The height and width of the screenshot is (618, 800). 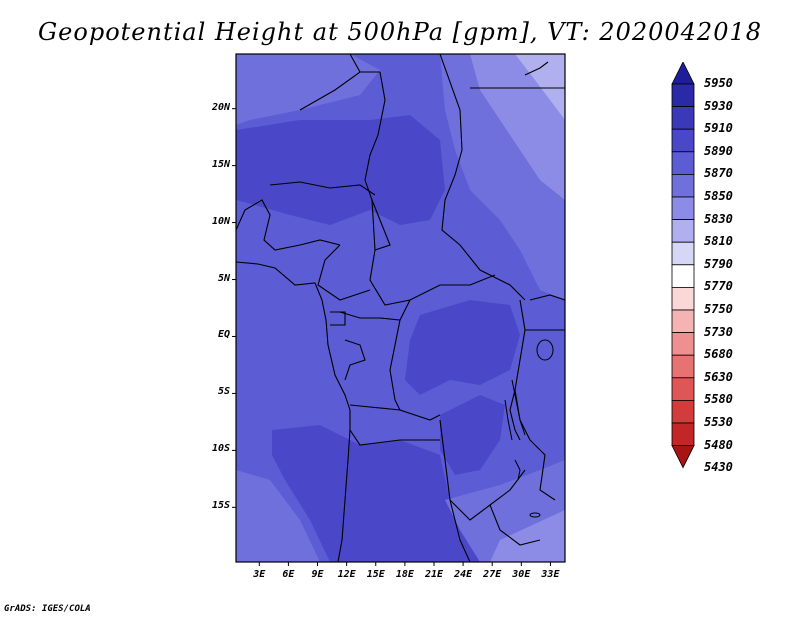 What do you see at coordinates (718, 105) in the screenshot?
I see `colorbar-level-label: 5930` at bounding box center [718, 105].